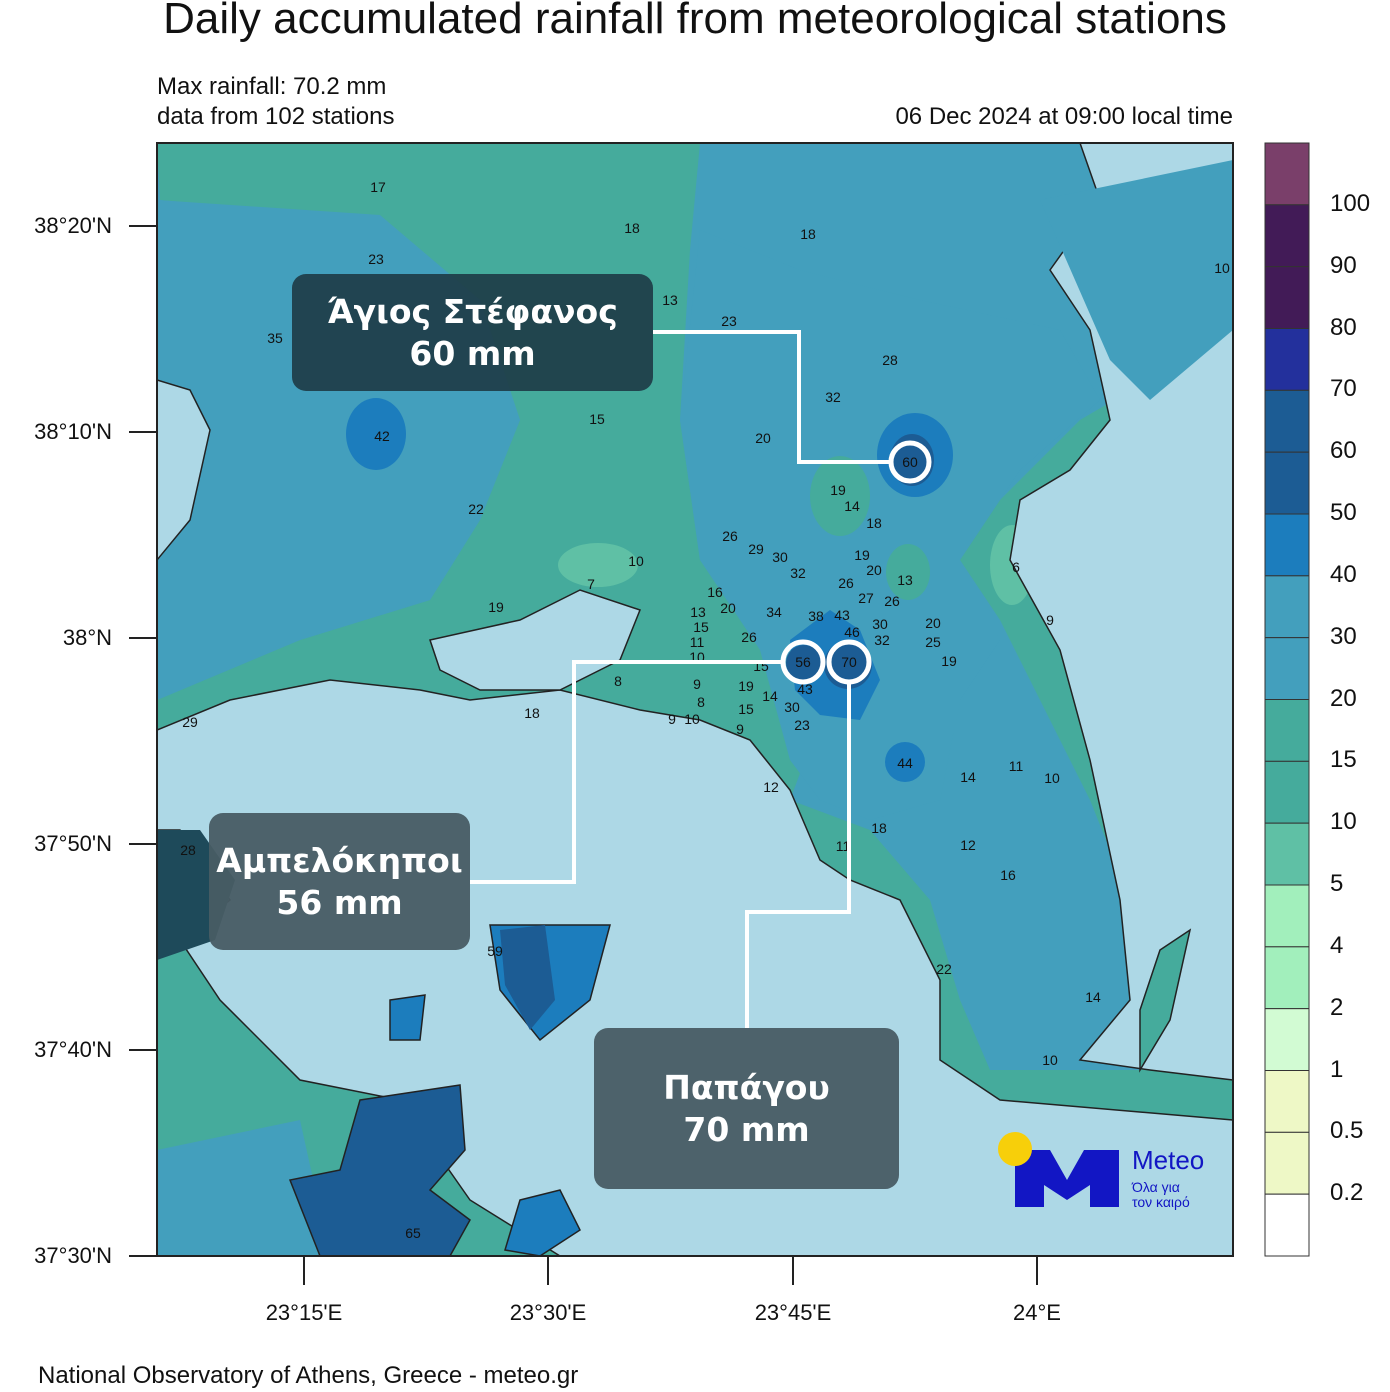 The width and height of the screenshot is (1390, 1392). I want to click on callout-station-name: Παπάγου, so click(746, 1087).